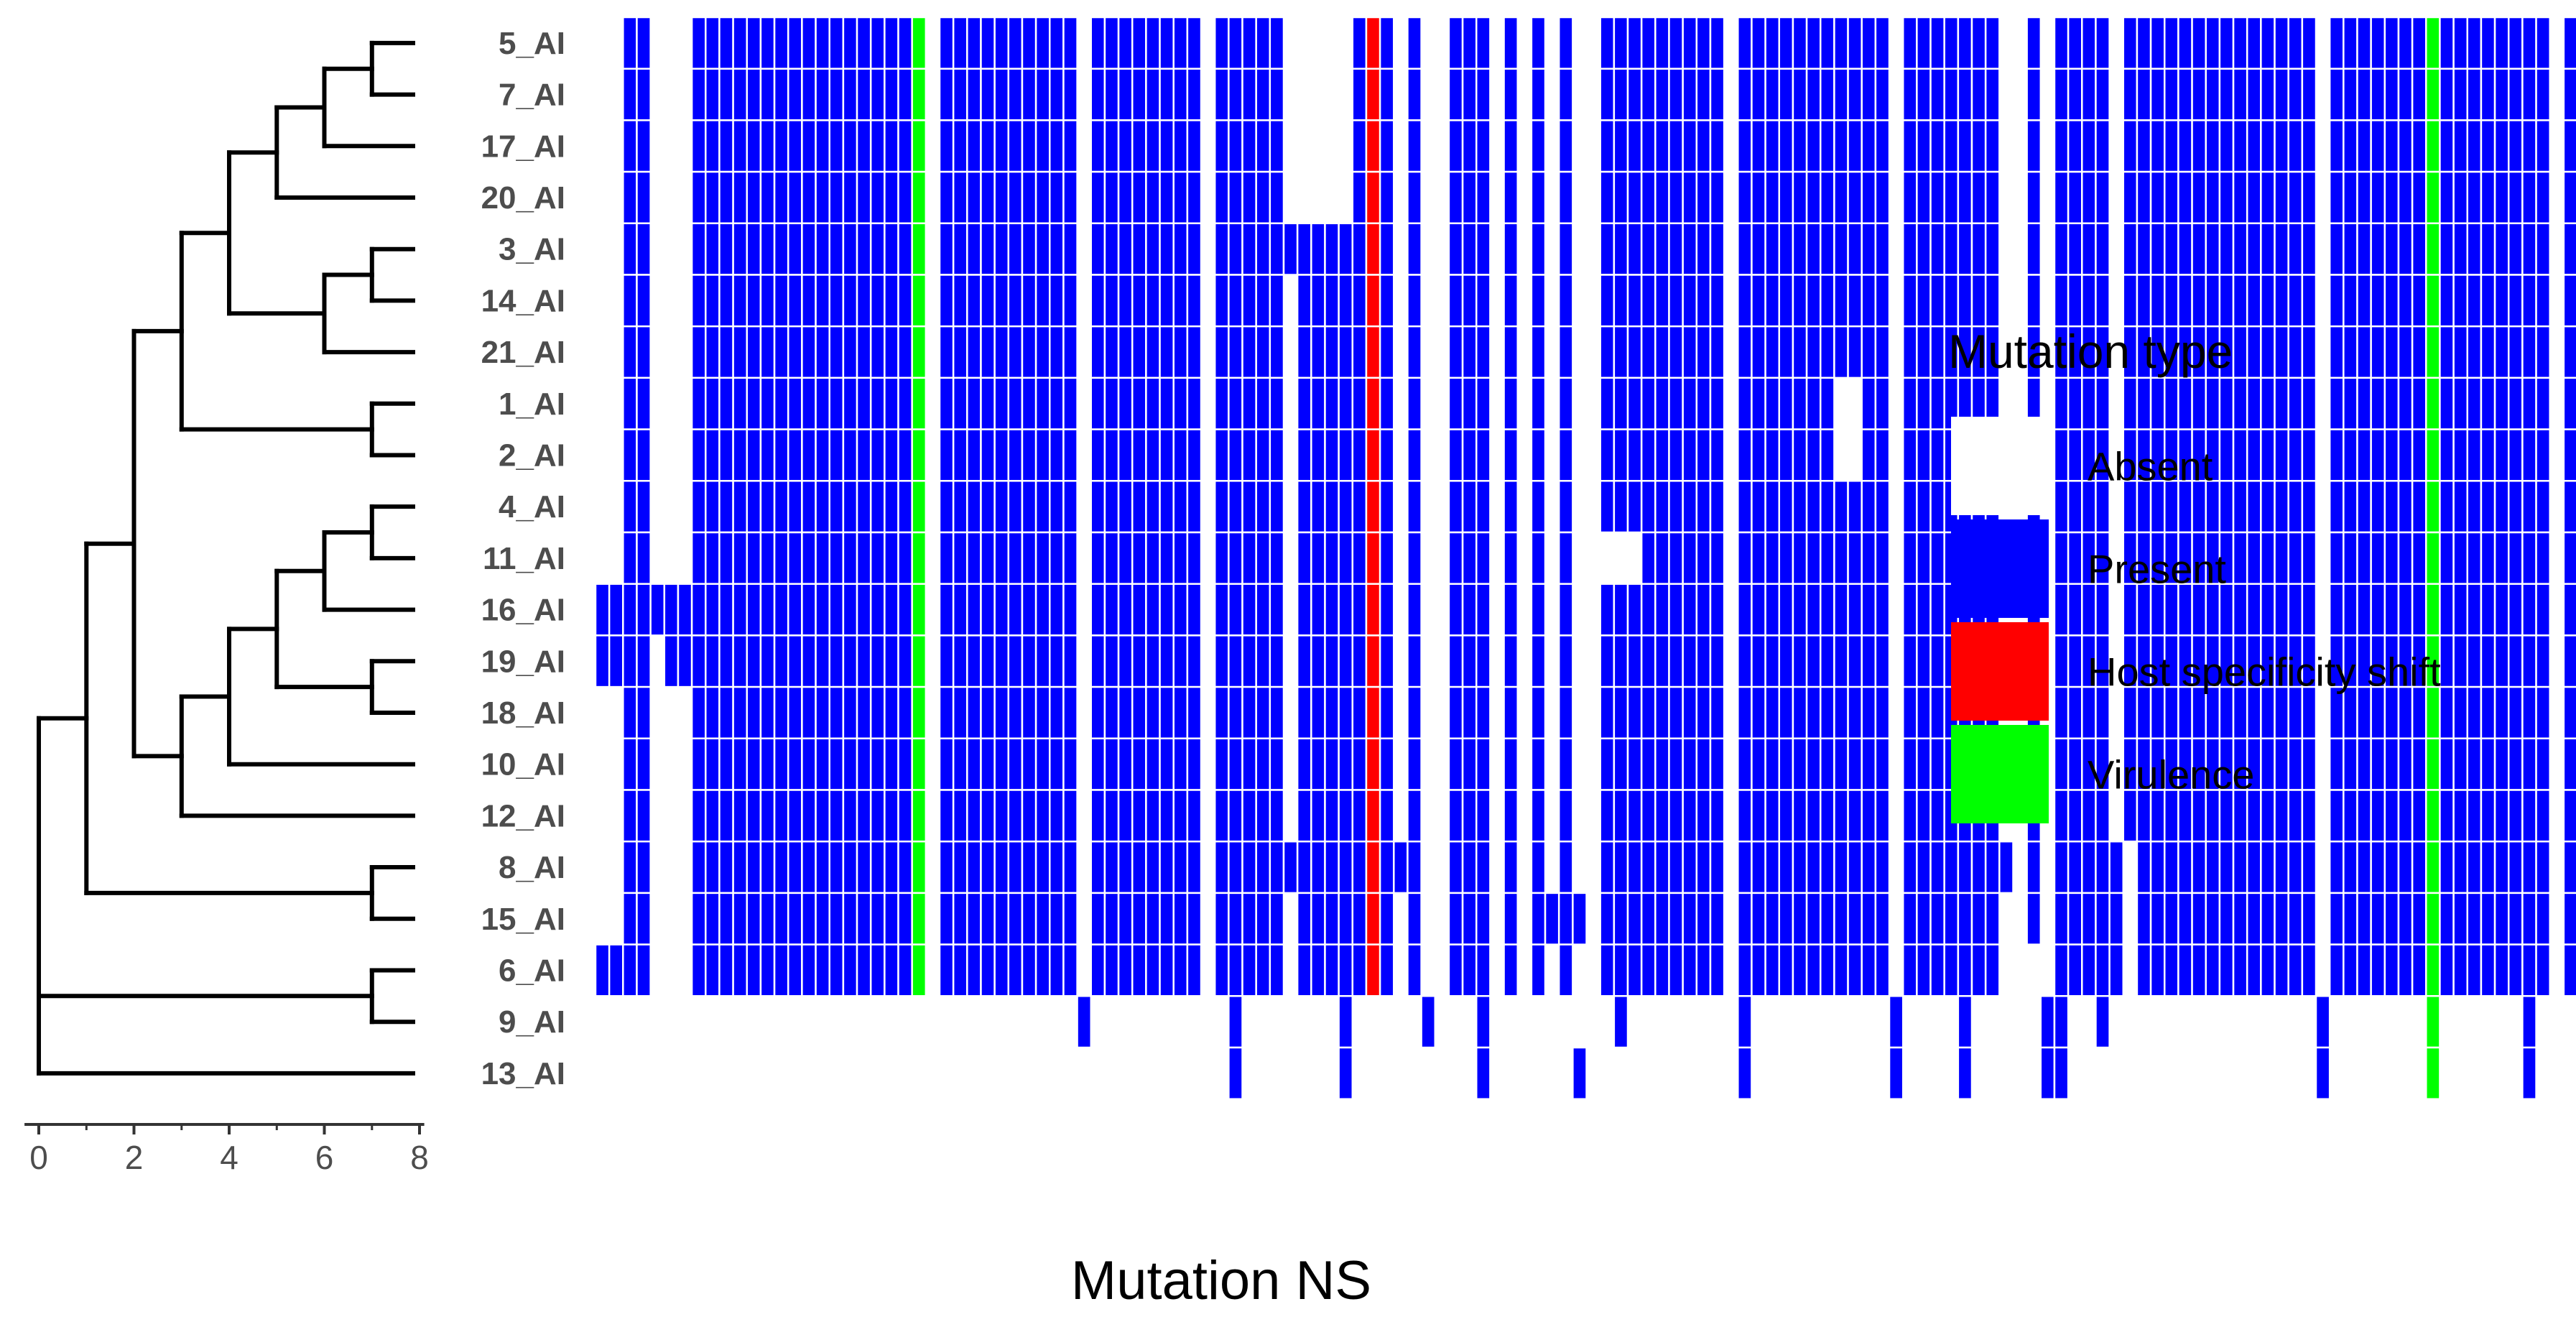  I want to click on legend-title: Mutation type, so click(2090, 351).